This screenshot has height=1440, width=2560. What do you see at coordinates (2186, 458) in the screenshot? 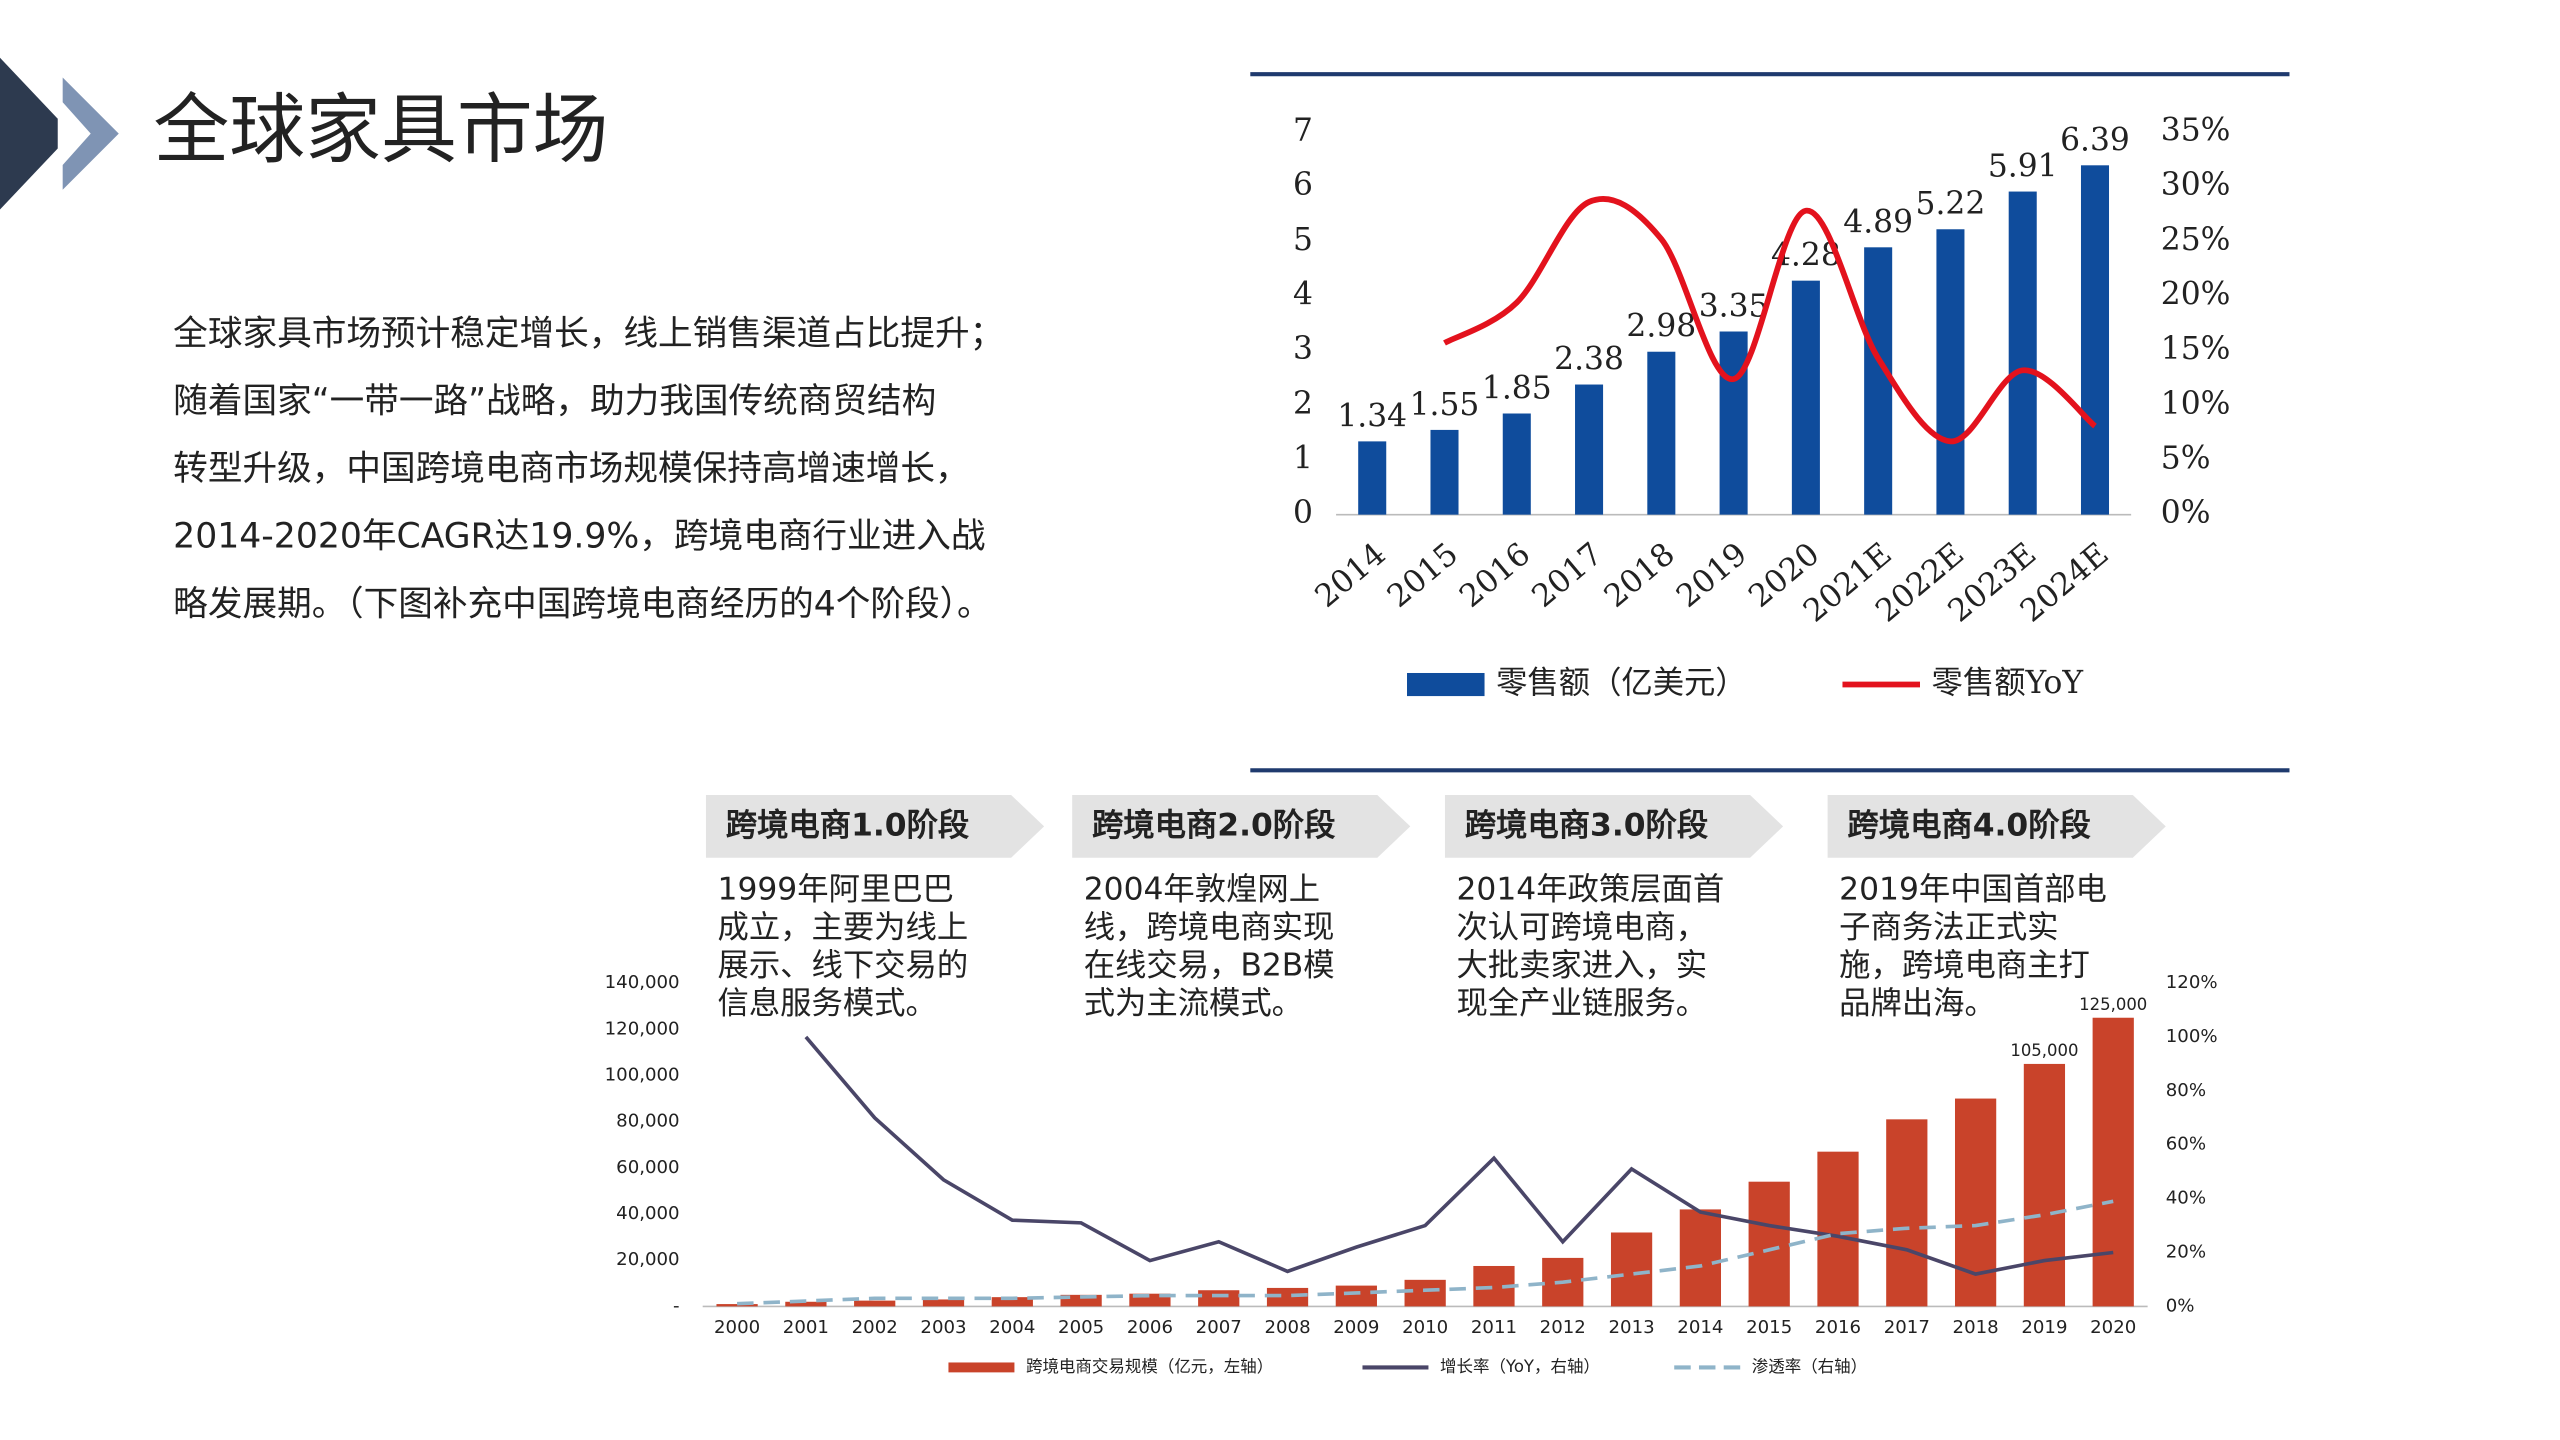
I see `y2-tick-label: 5%` at bounding box center [2186, 458].